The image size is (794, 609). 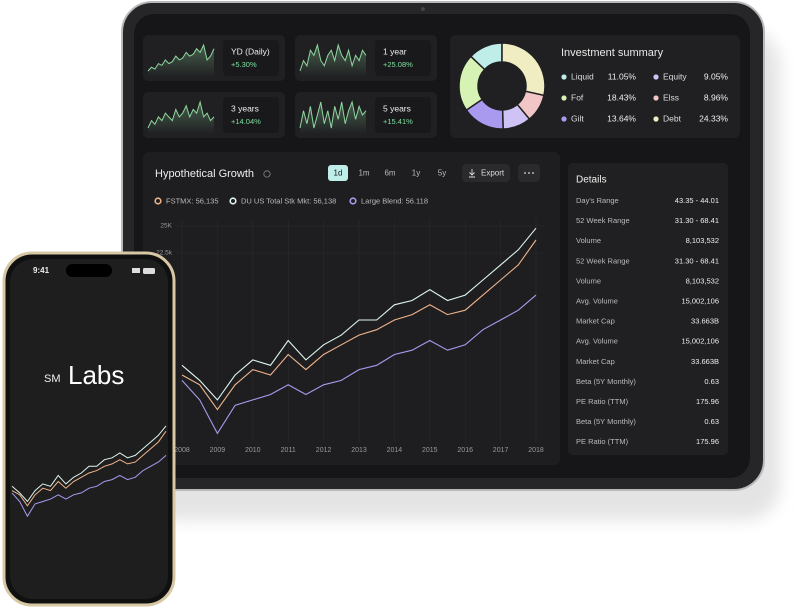 What do you see at coordinates (711, 421) in the screenshot?
I see `detail-value: 0.63` at bounding box center [711, 421].